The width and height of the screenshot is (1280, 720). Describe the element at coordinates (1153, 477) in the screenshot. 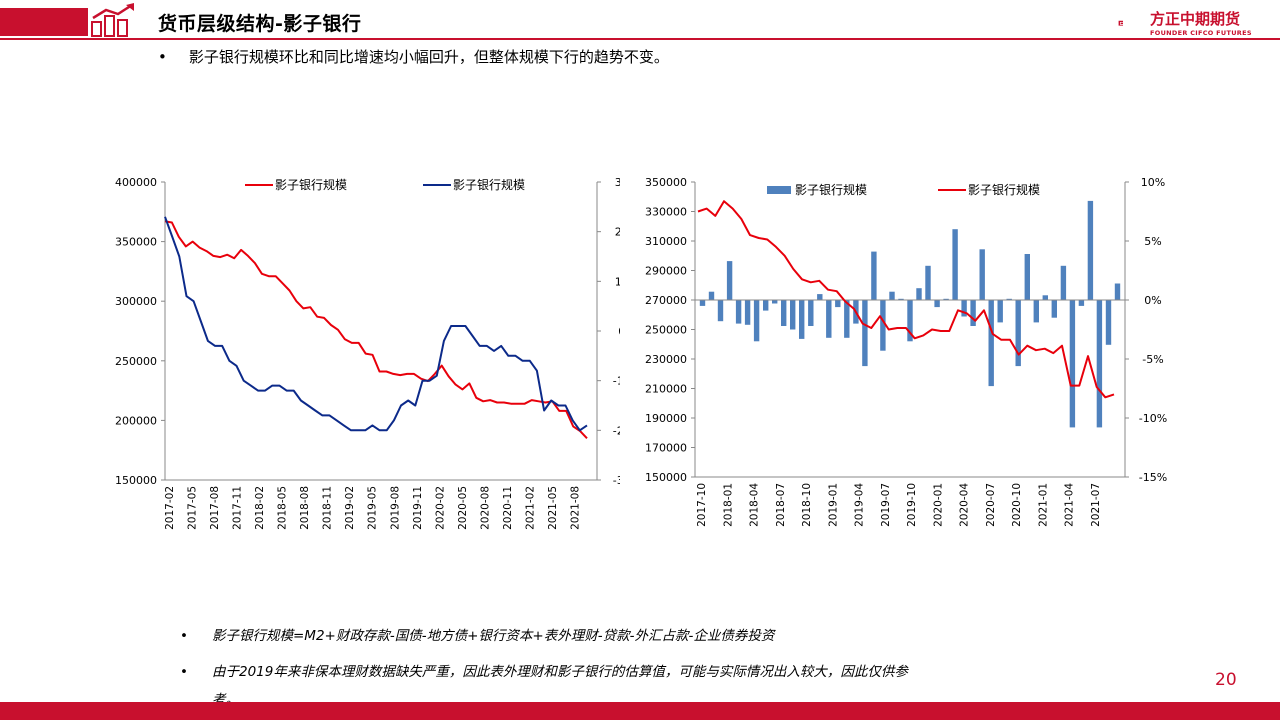

I see `y-right-tick-label: -15%` at that location.